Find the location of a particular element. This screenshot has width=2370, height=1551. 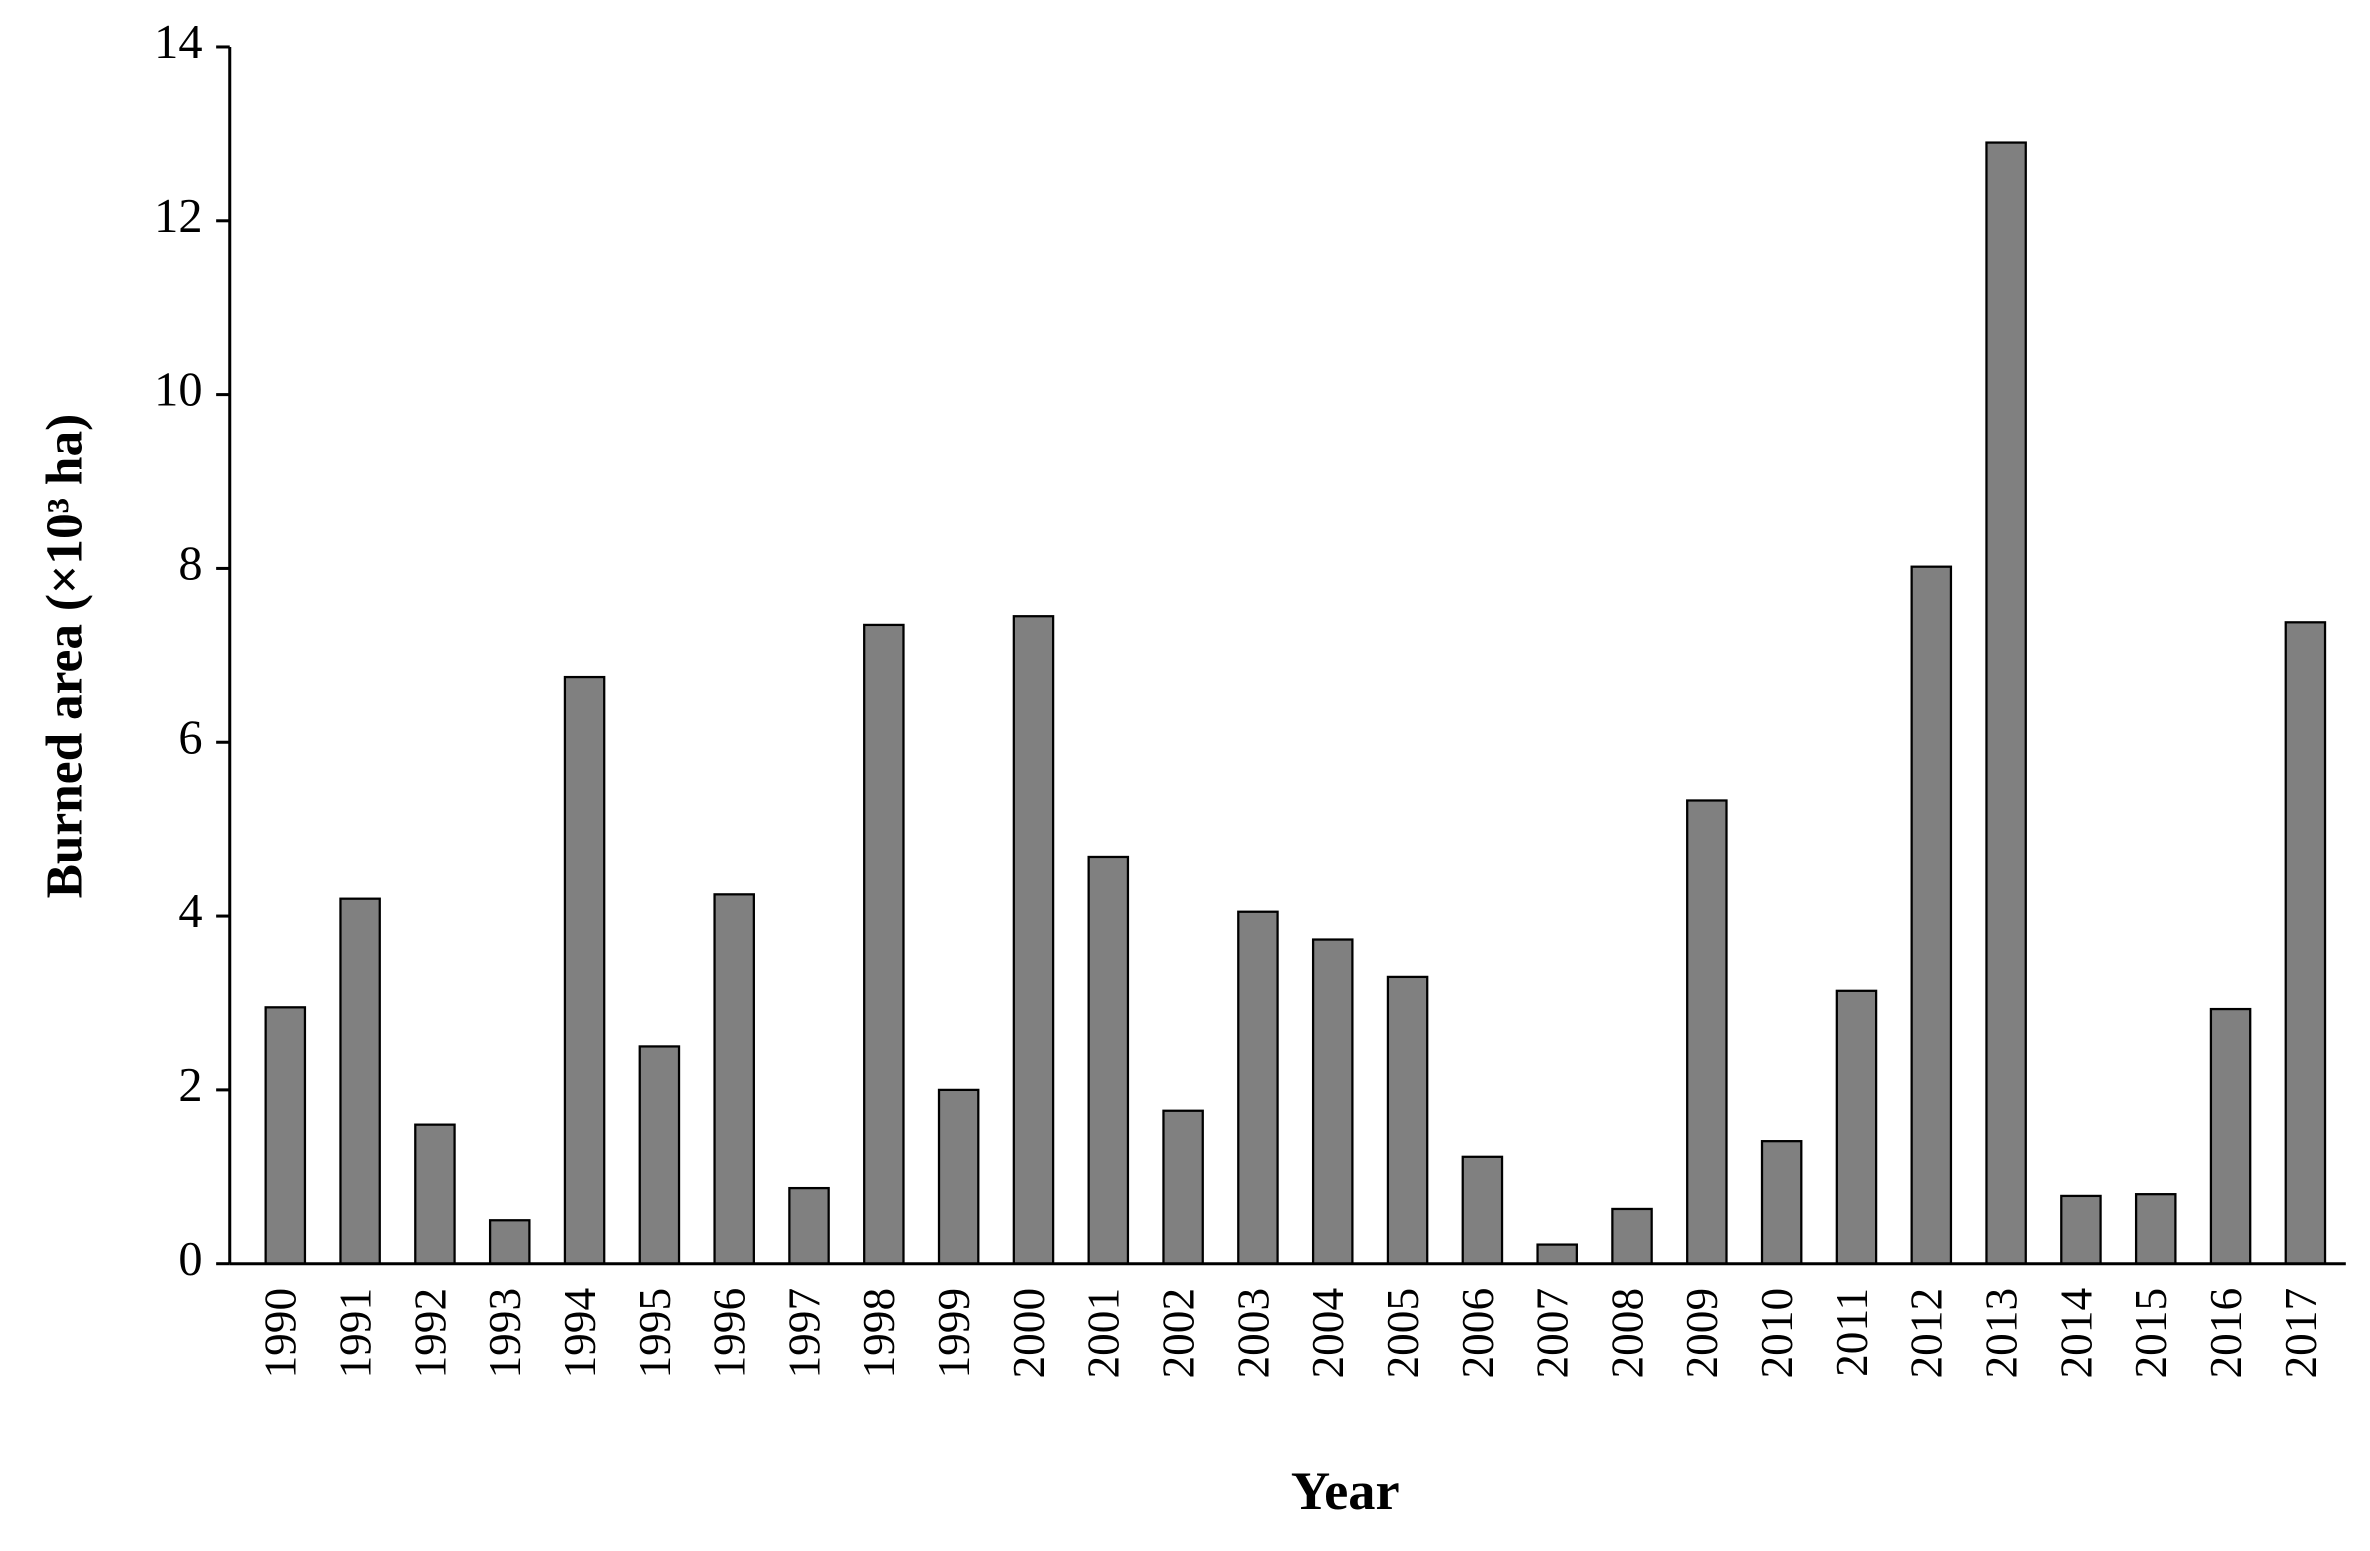

x-tick-label: 2003 is located at coordinates (1253, 1333).